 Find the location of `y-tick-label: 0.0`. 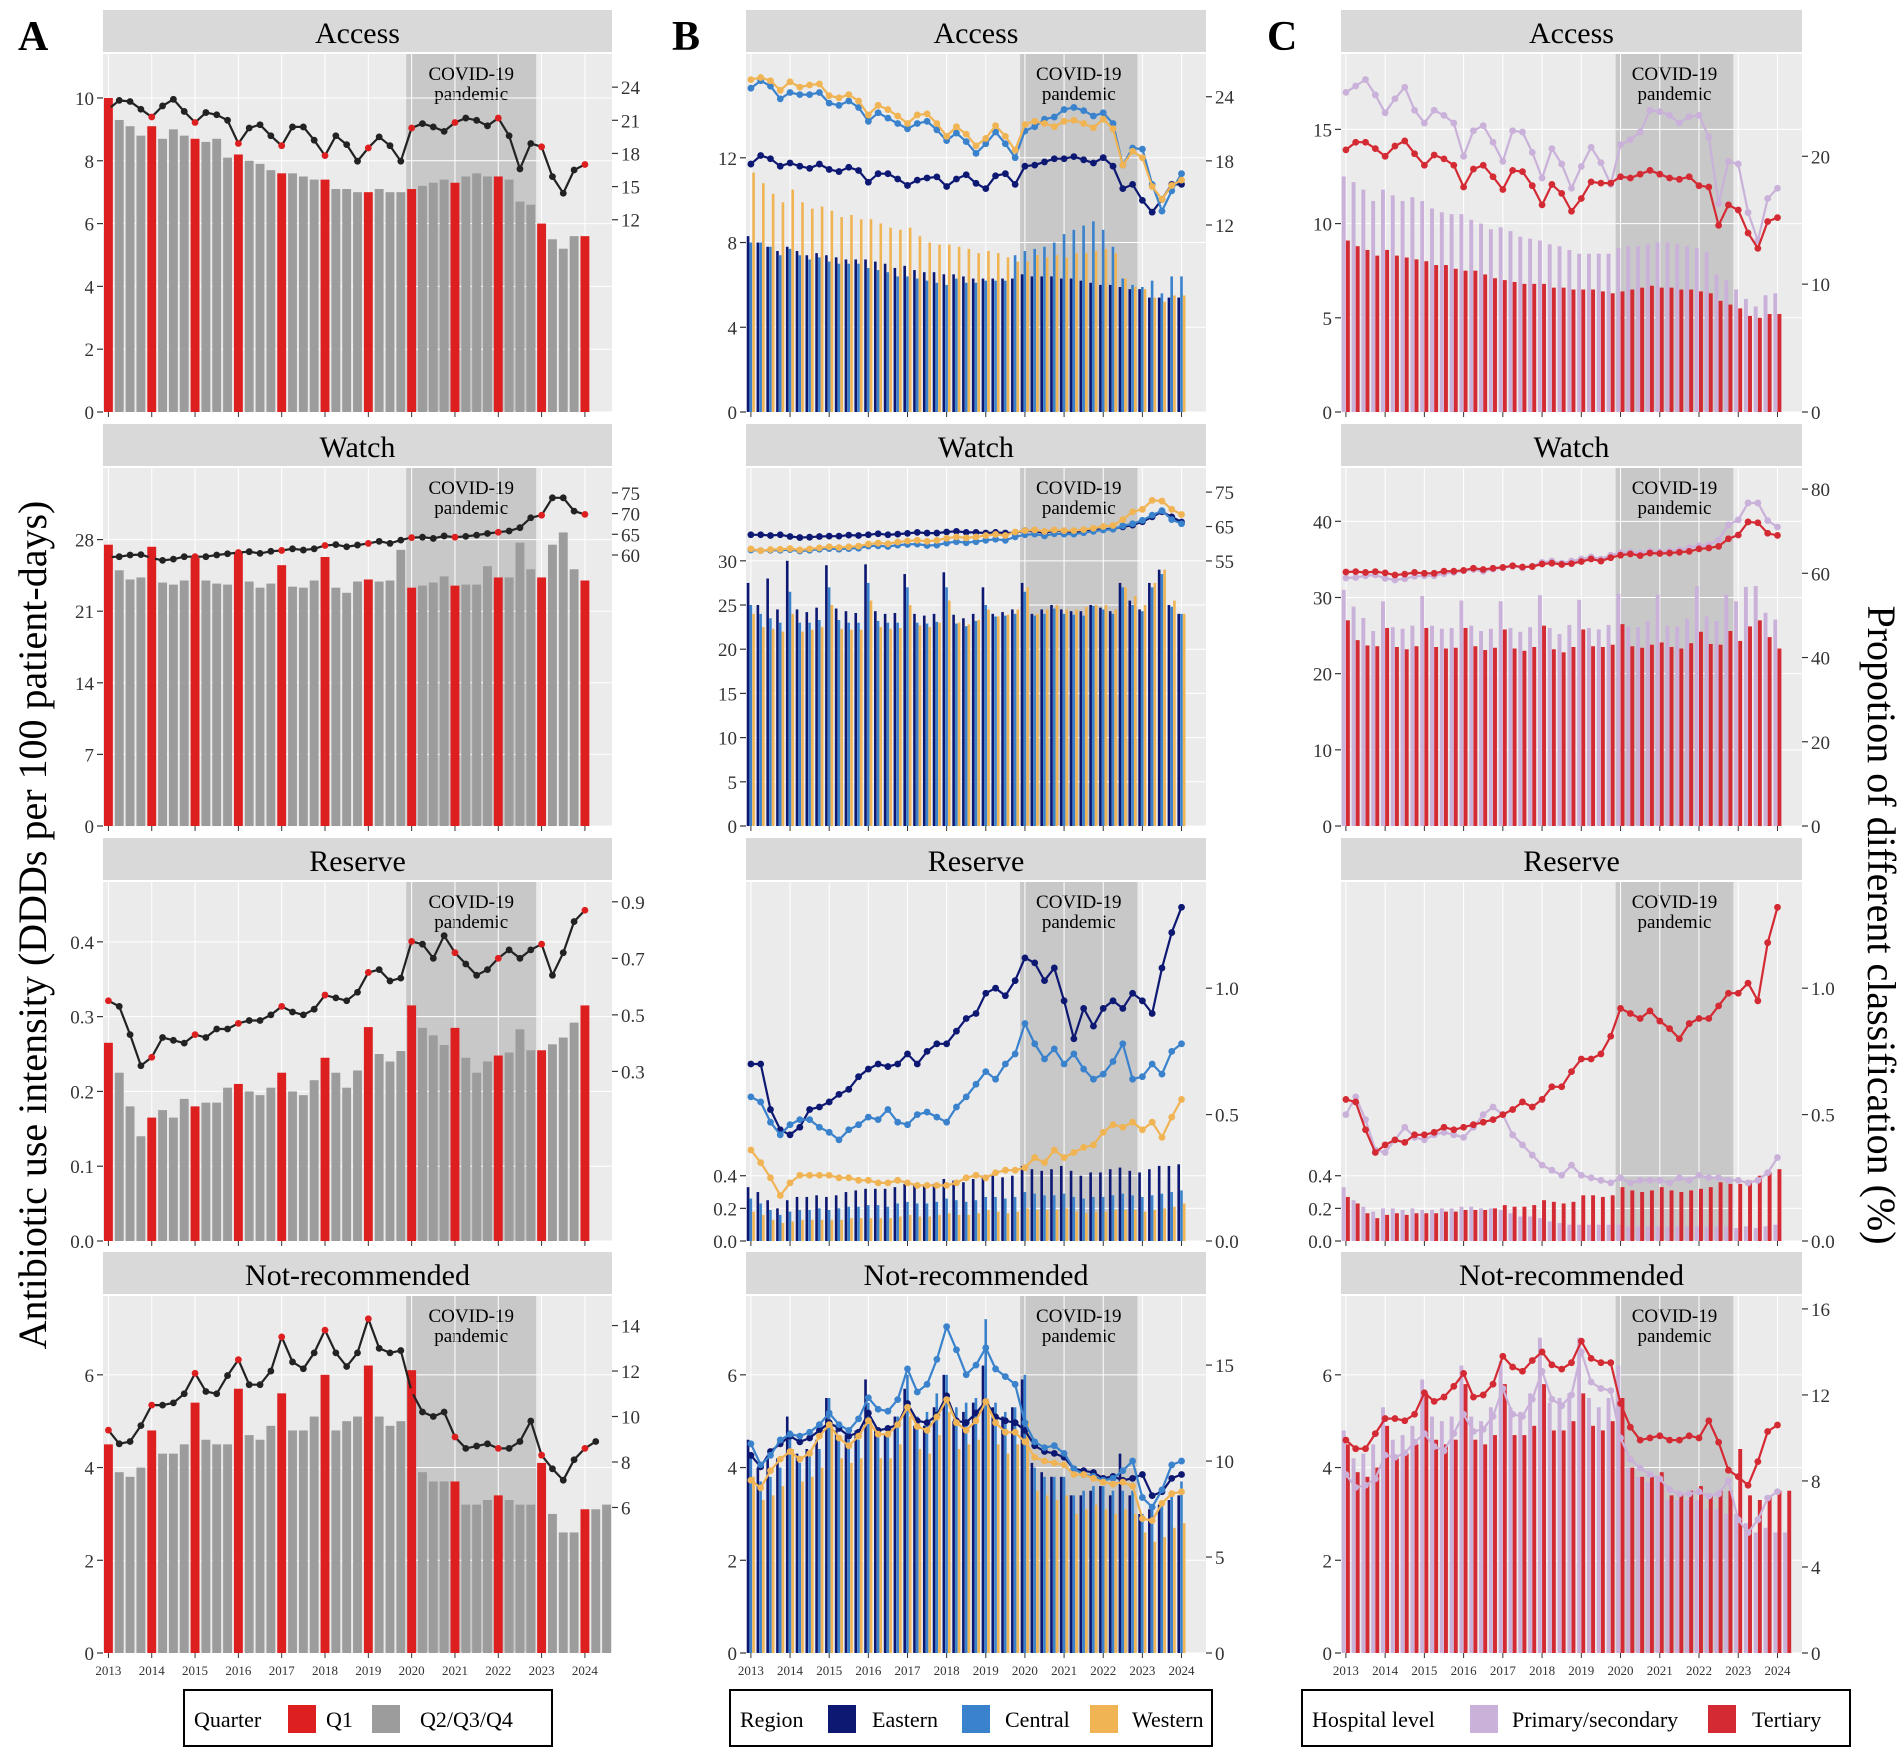

y-tick-label: 0.0 is located at coordinates (82, 1242).